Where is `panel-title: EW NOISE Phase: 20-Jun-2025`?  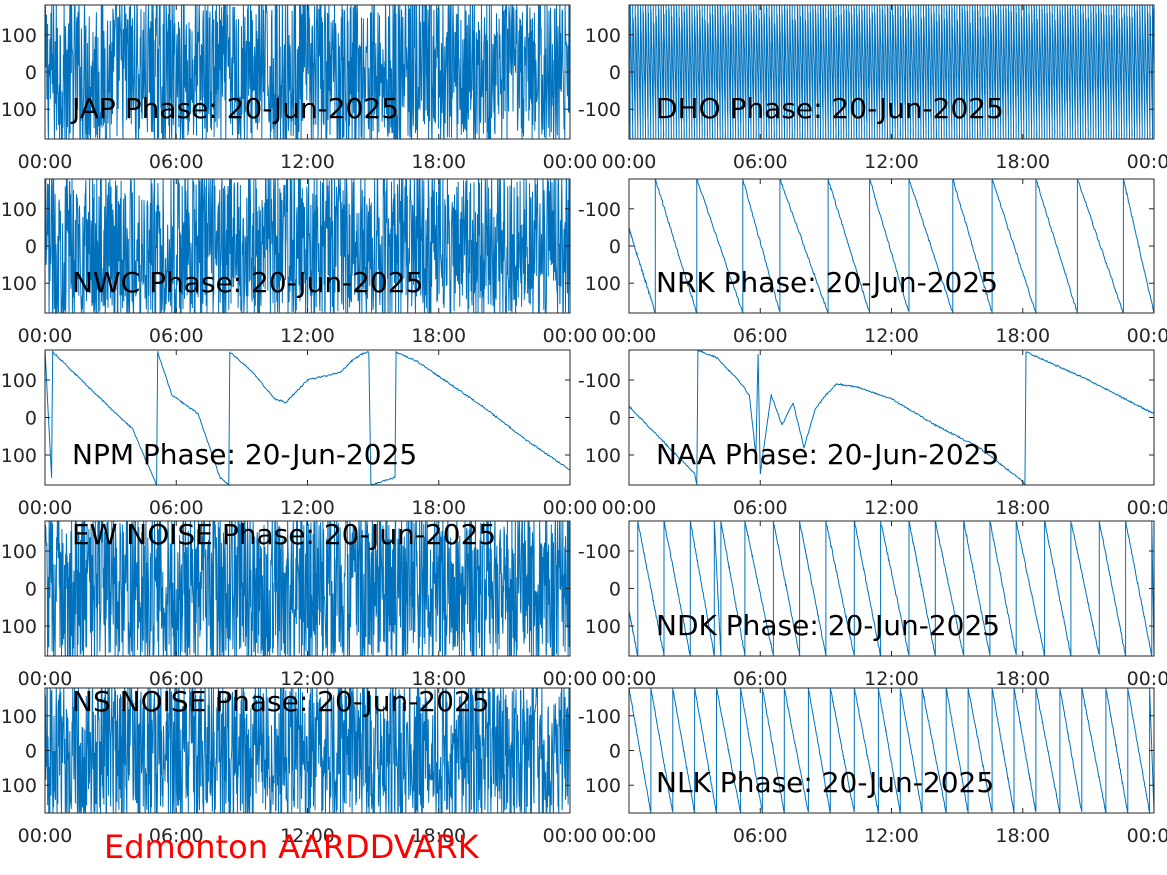 panel-title: EW NOISE Phase: 20-Jun-2025 is located at coordinates (284, 534).